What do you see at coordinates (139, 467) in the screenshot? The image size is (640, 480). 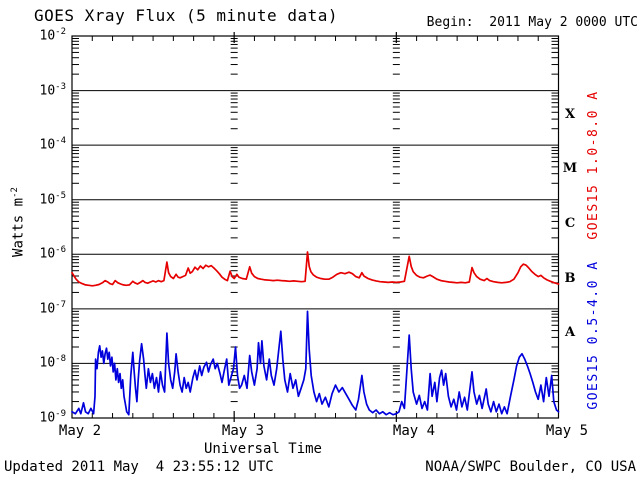 I see `updated-timestamp: Updated 2011 May 4 23:55:12 UTC` at bounding box center [139, 467].